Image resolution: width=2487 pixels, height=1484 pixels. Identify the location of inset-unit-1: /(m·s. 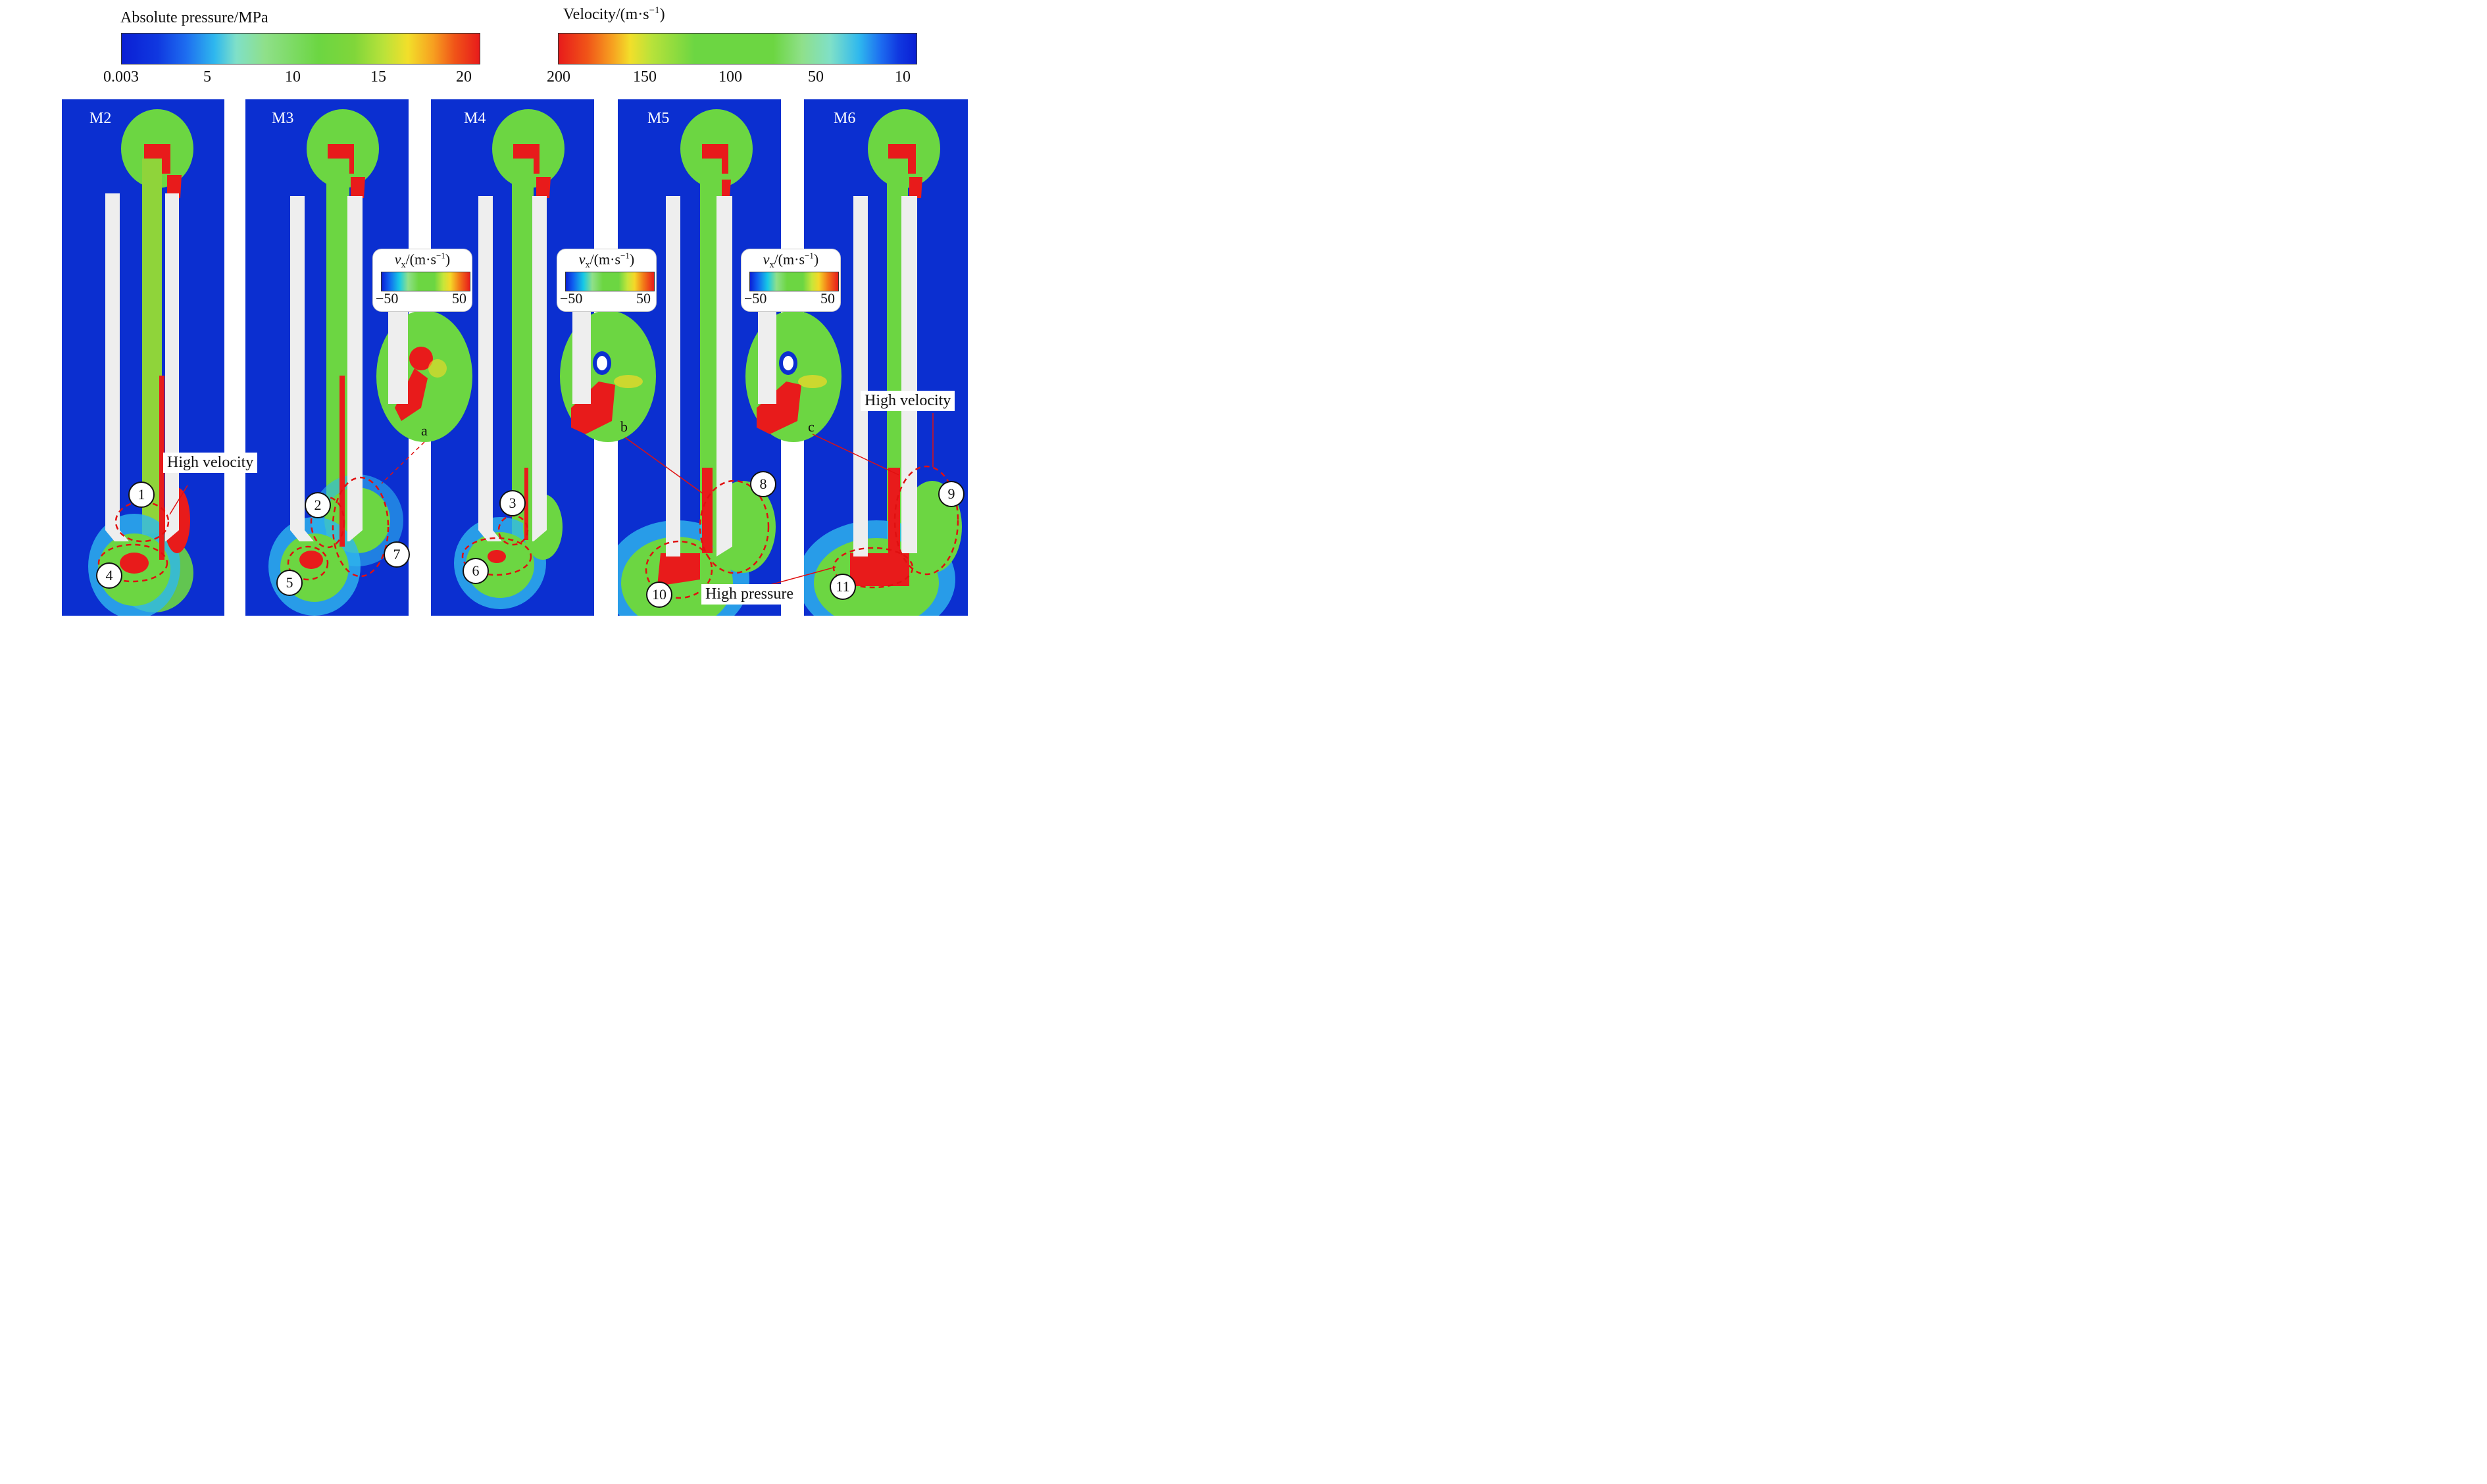
(421, 259).